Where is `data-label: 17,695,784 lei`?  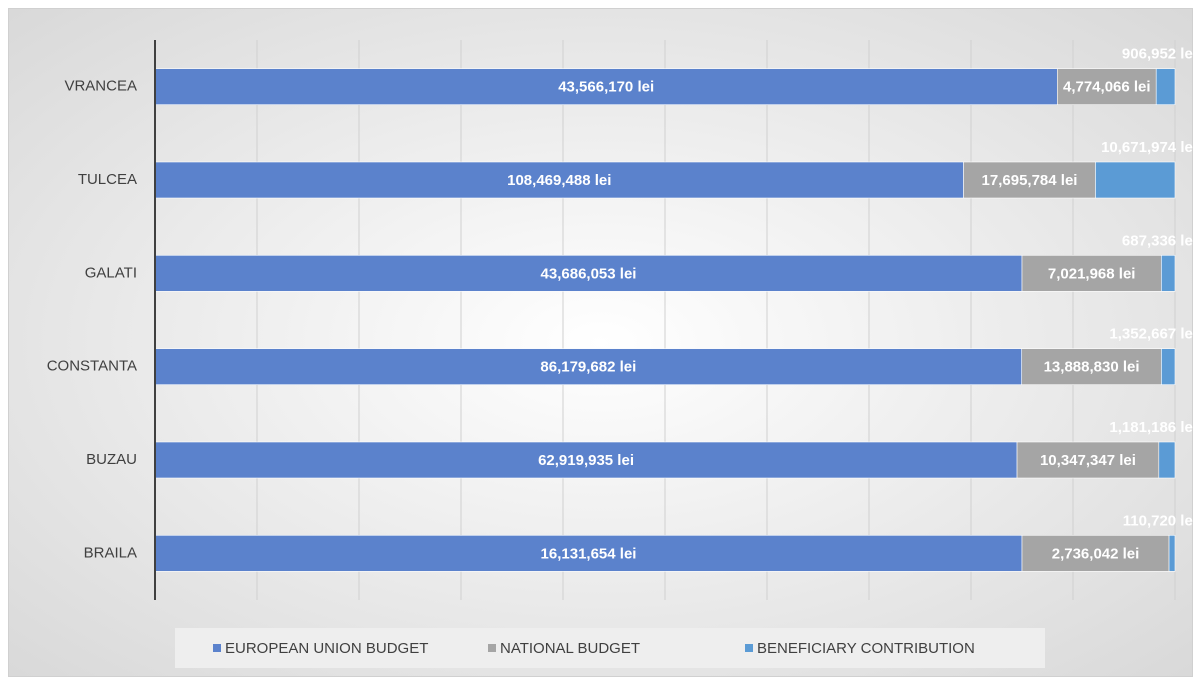
data-label: 17,695,784 lei is located at coordinates (1030, 180).